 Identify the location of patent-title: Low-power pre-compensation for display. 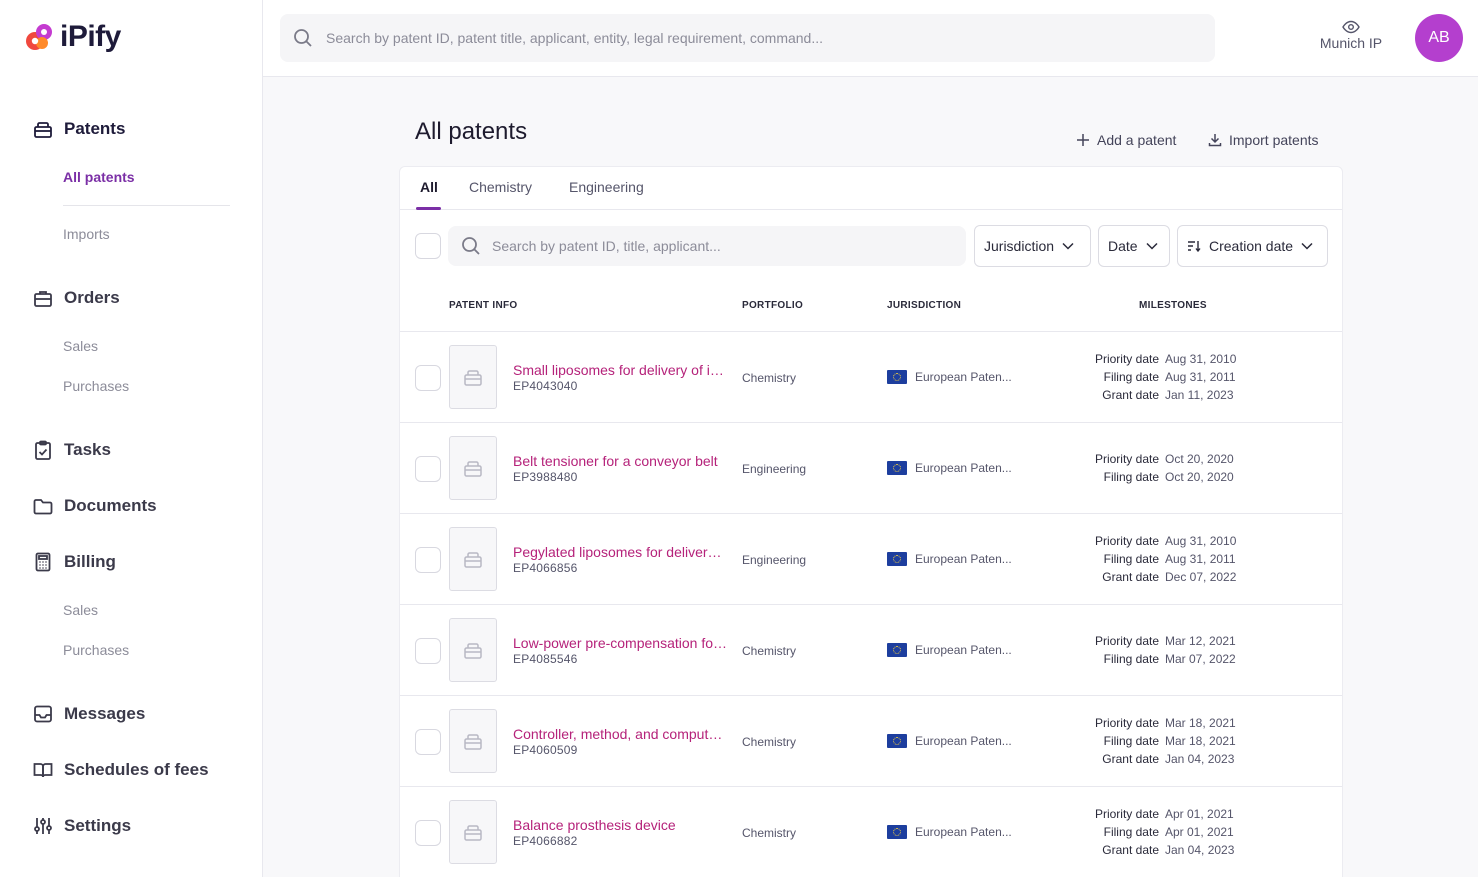
(620, 643).